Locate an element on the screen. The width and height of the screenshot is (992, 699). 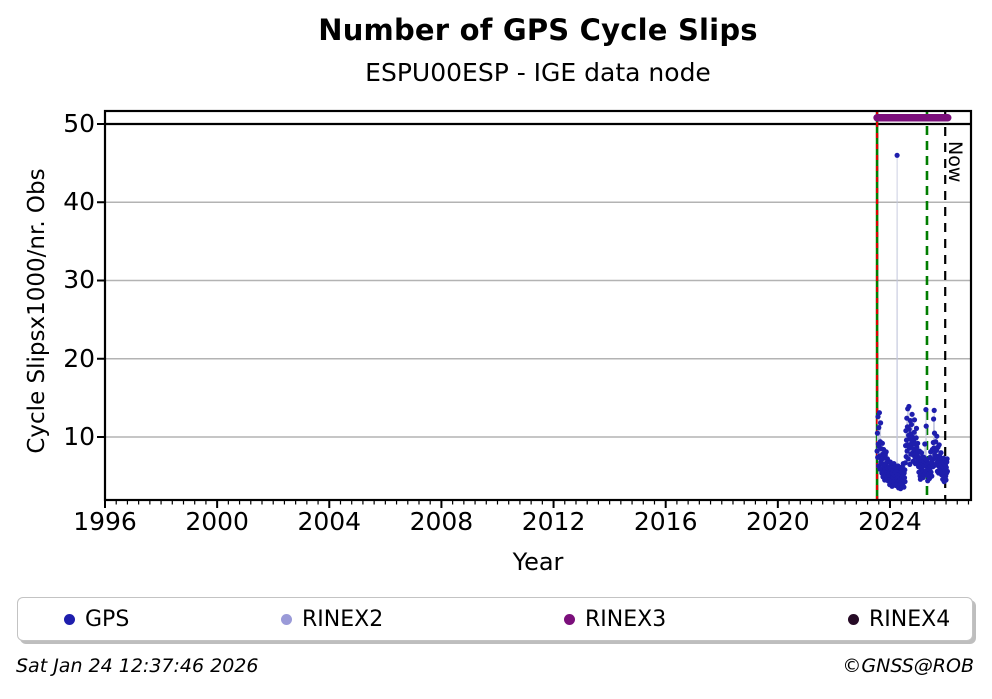
y-tick-label-50: 50 is located at coordinates (79, 123).